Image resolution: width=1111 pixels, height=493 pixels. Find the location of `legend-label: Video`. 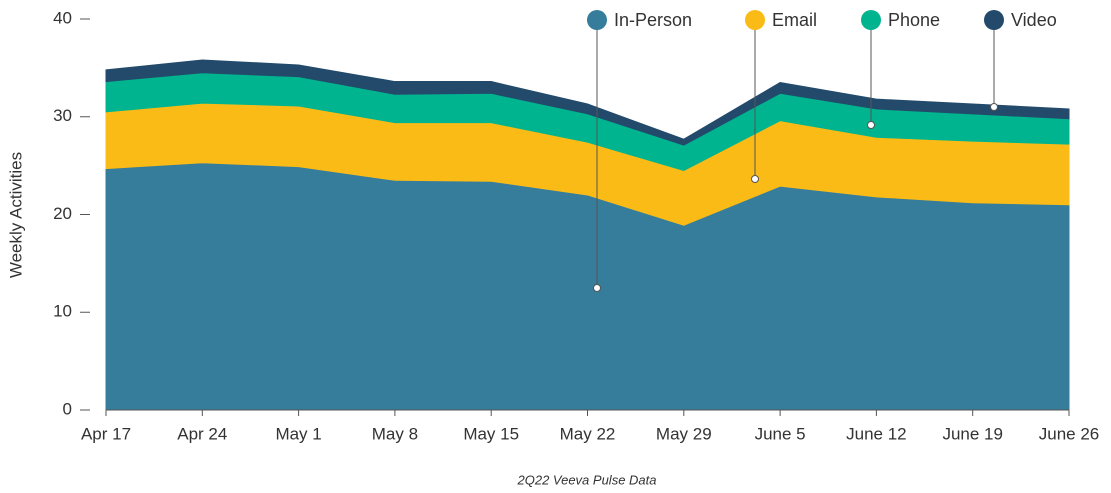

legend-label: Video is located at coordinates (1034, 20).